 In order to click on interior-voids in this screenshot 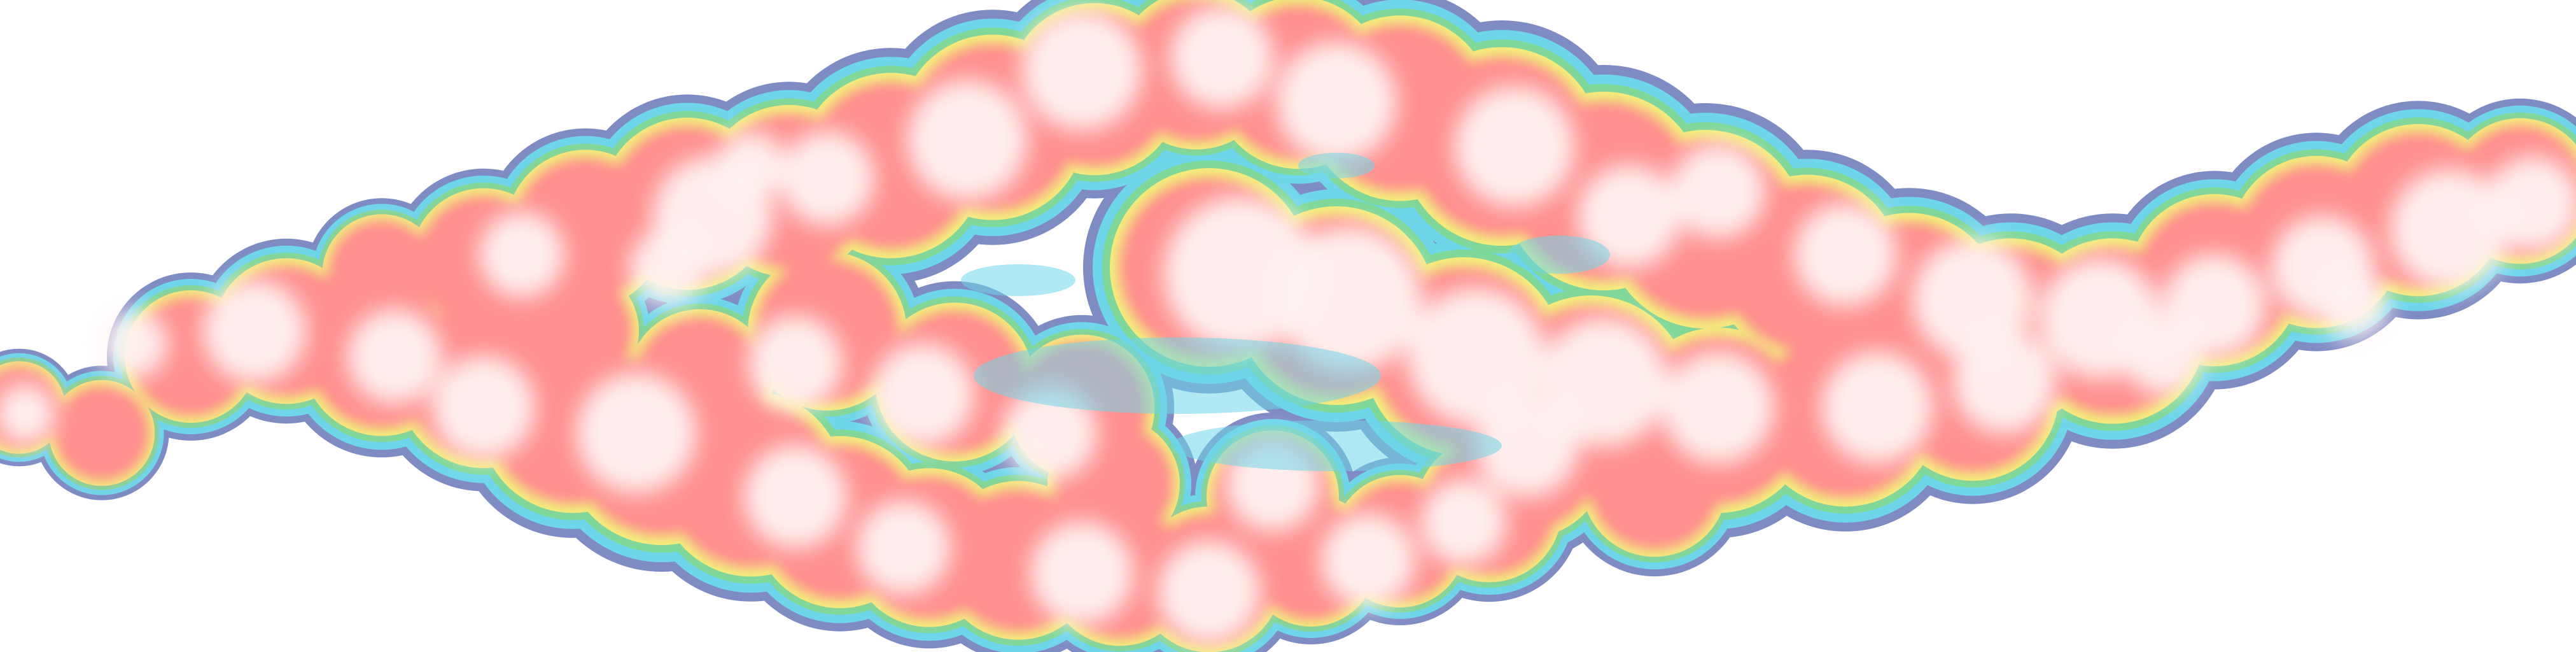, I will do `click(1285, 312)`.